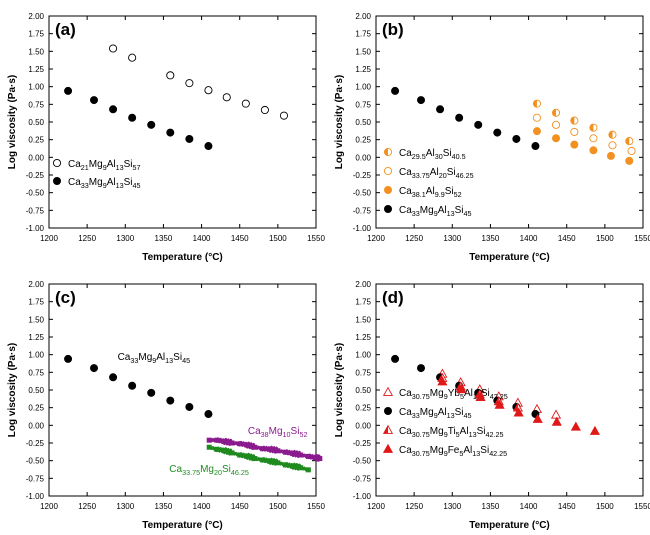 This screenshot has height=535, width=650. What do you see at coordinates (432, 154) in the screenshot?
I see `legend-label: Ca29.5Al30Si40.5` at bounding box center [432, 154].